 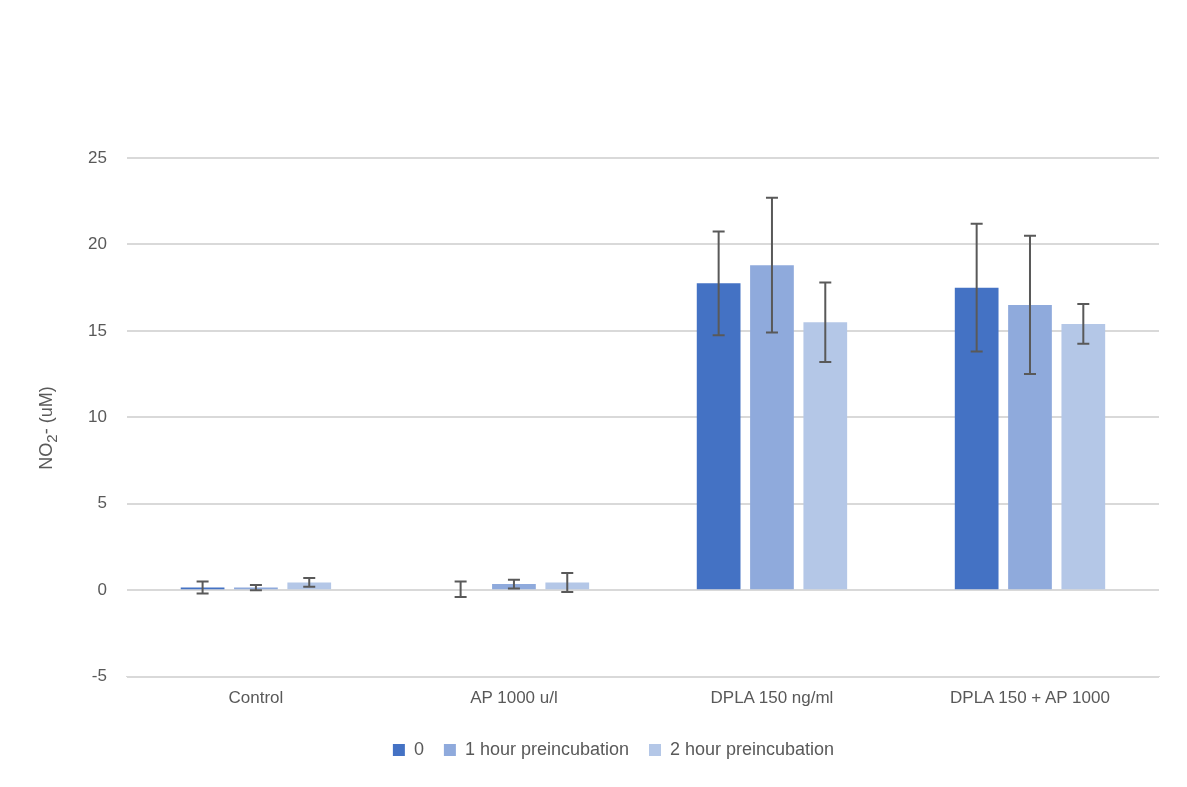 I want to click on y-tick-label: 5, so click(x=102, y=503).